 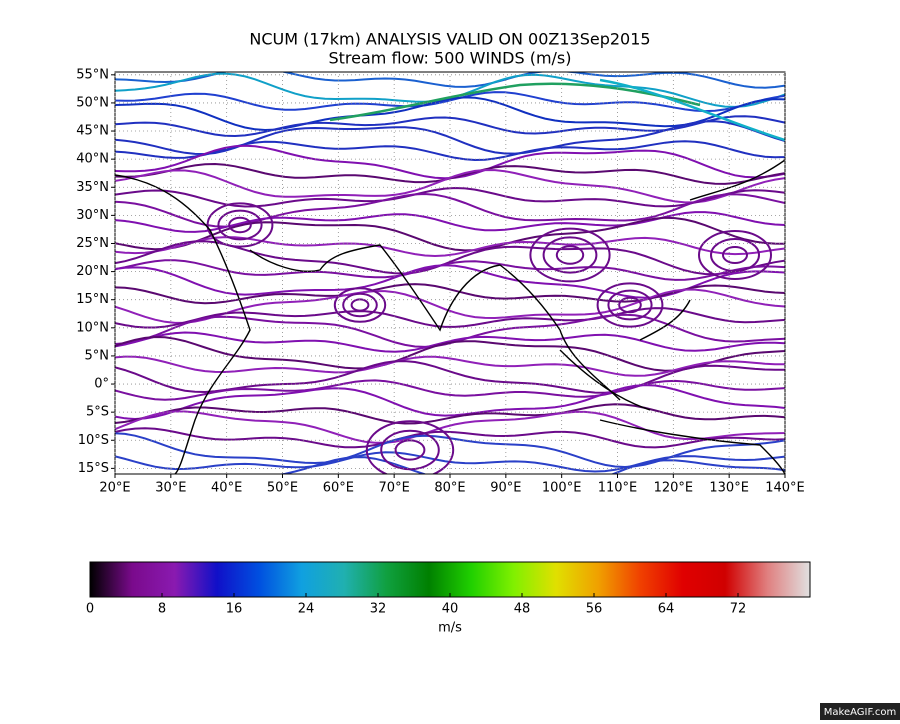 I want to click on colorbar-tick-label: 64, so click(x=666, y=609).